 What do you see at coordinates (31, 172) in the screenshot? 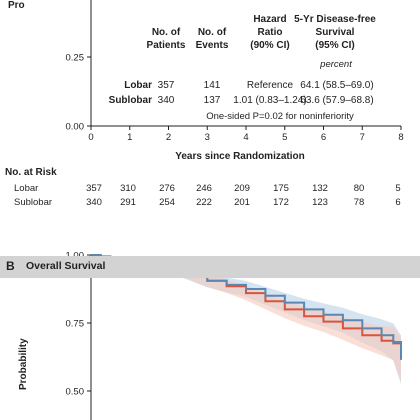
I see `risk-table-title: No. at Risk` at bounding box center [31, 172].